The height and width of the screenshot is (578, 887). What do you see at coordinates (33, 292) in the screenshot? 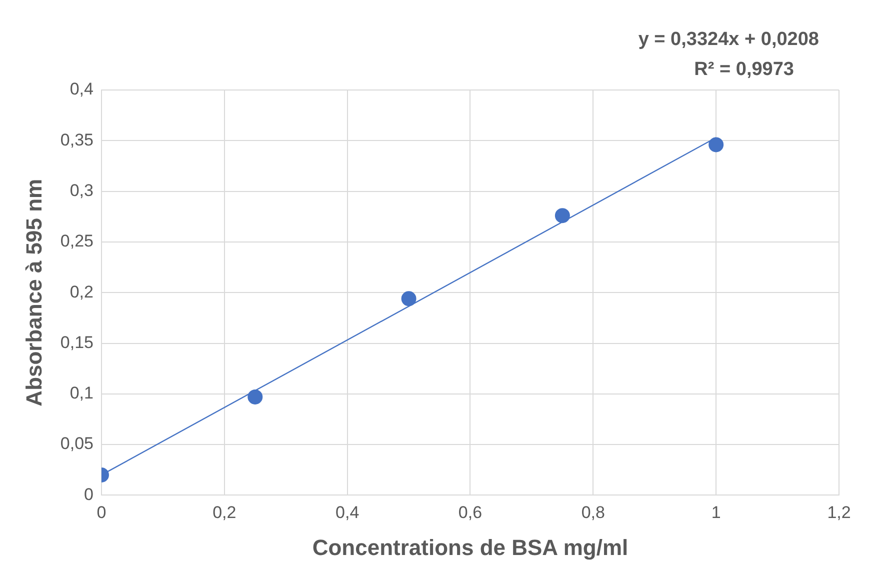
I see `y-axis-title: Absorbance à 595 nm` at bounding box center [33, 292].